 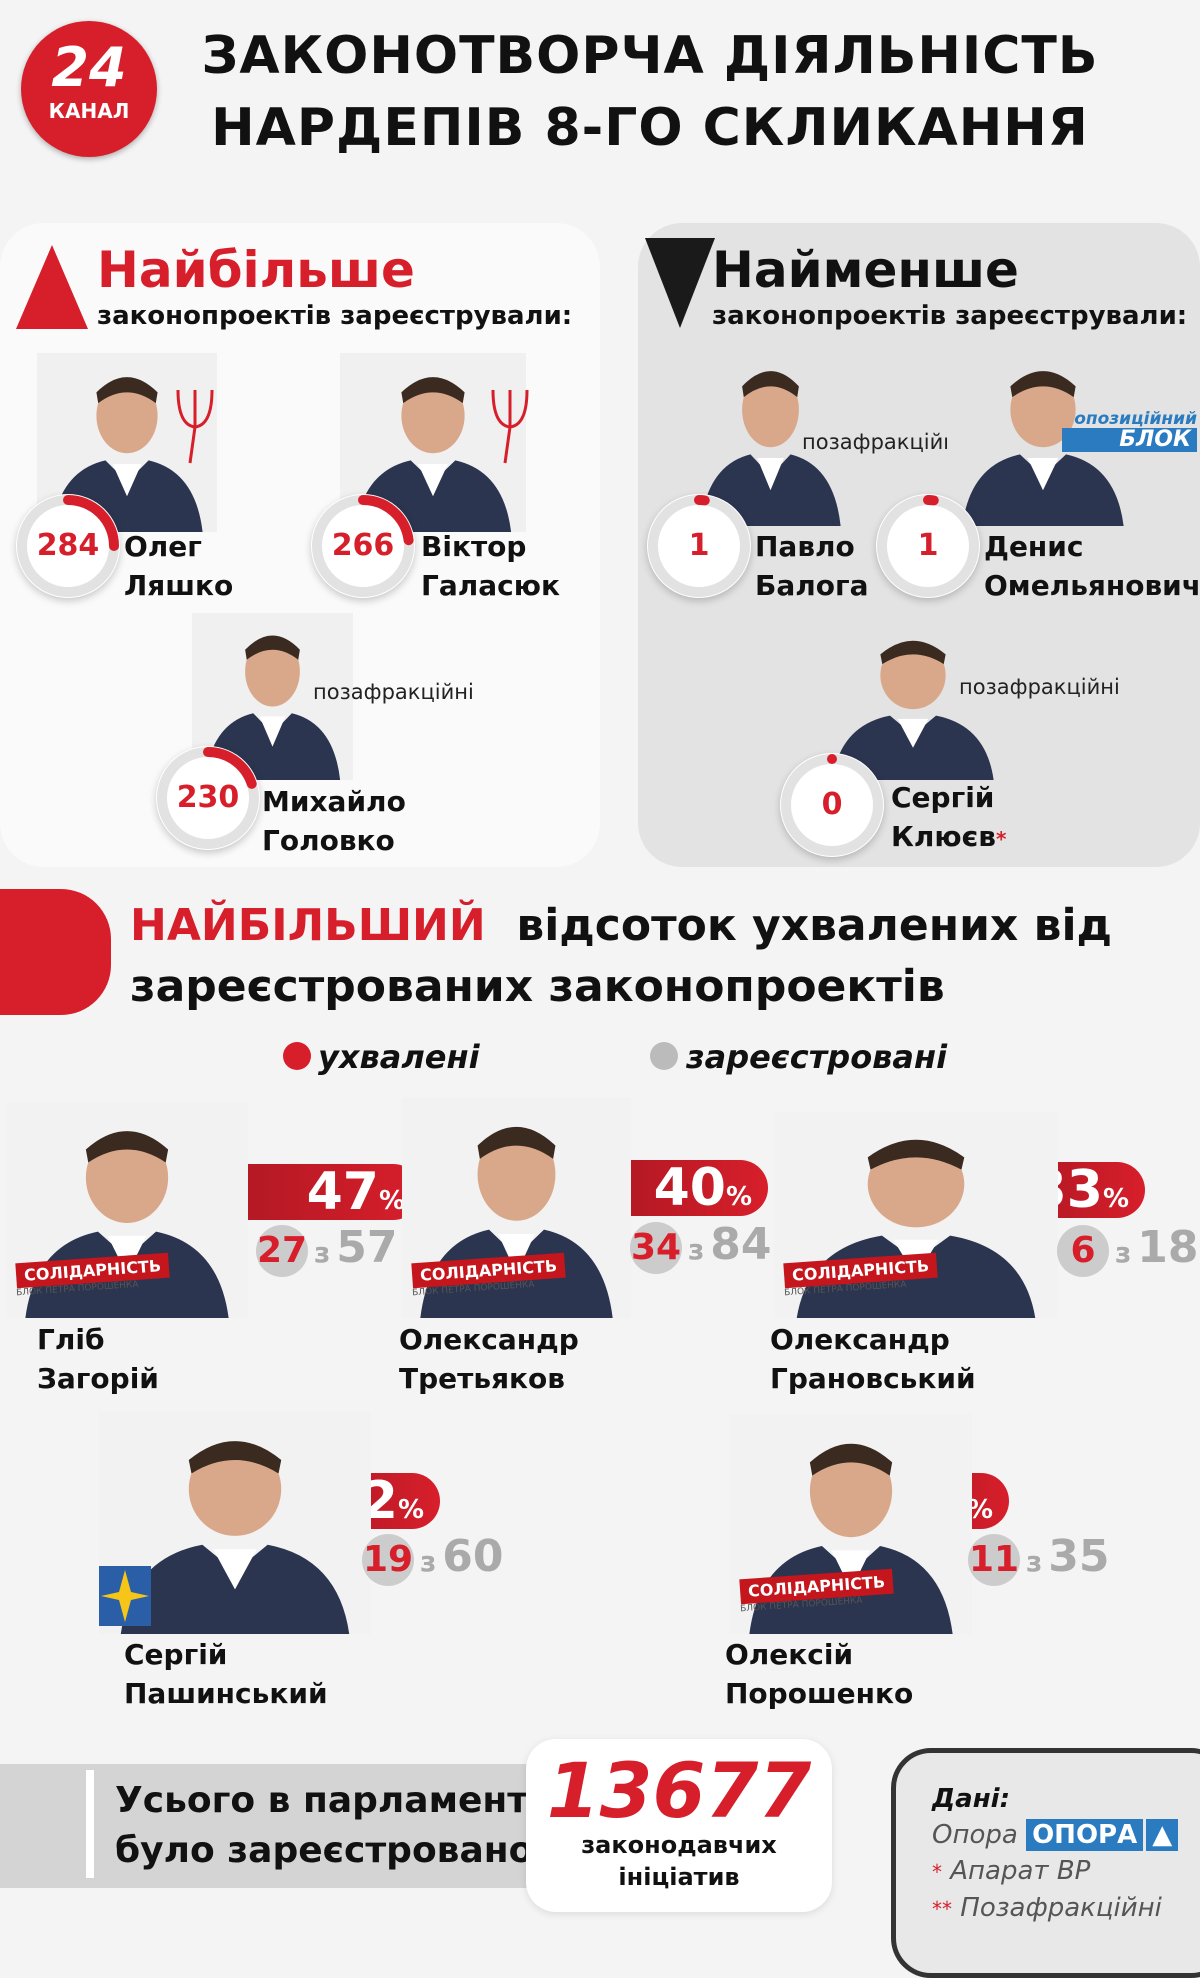 I want to click on approved-count: 27, so click(x=282, y=1251).